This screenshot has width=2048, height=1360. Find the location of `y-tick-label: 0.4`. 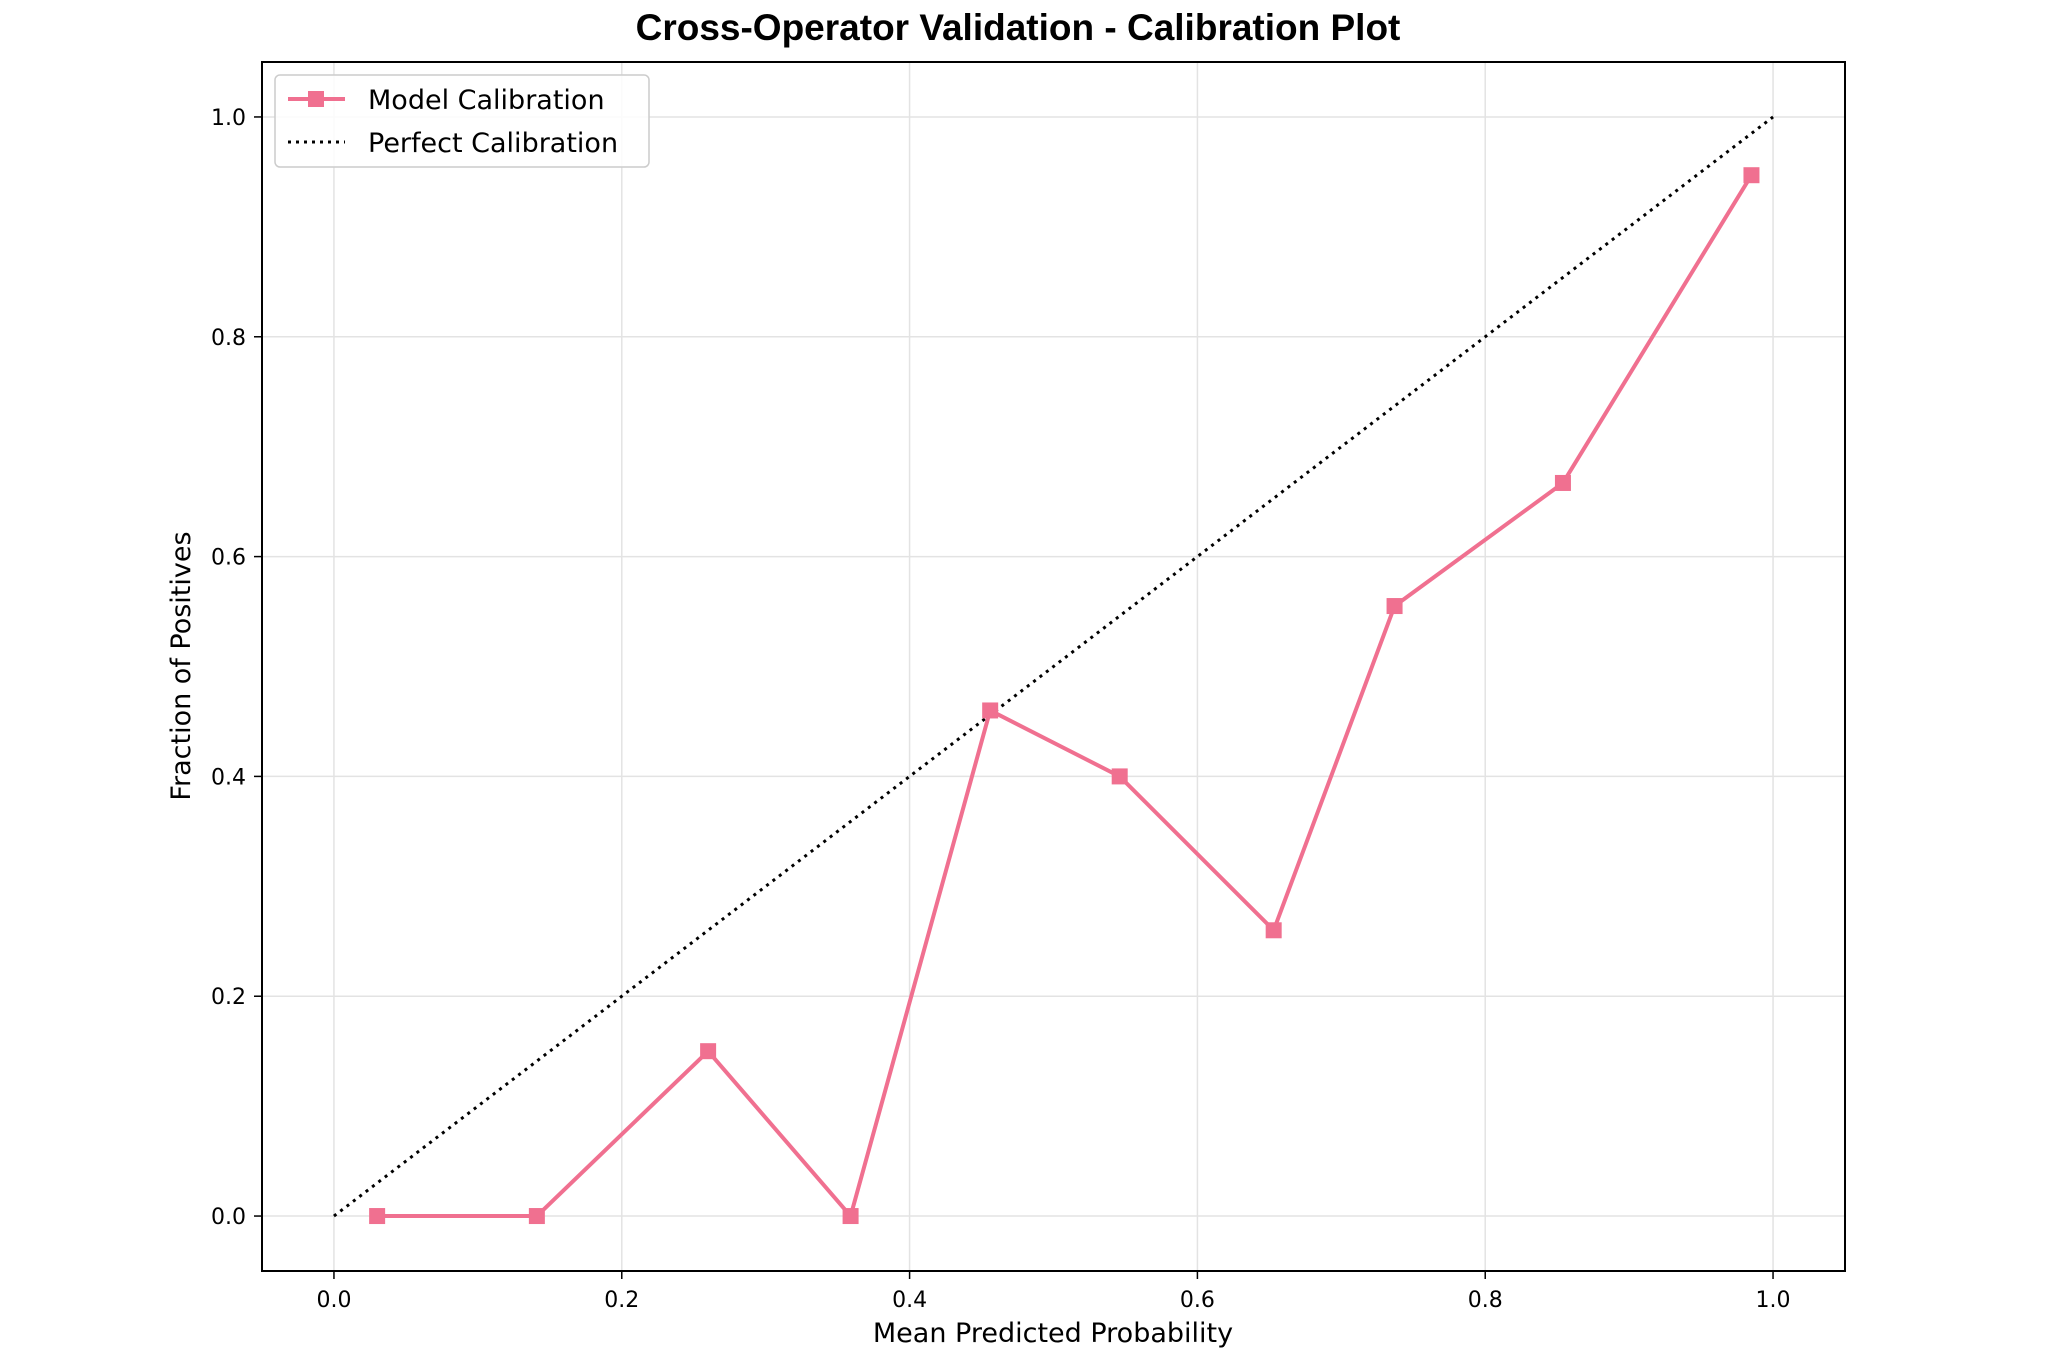

y-tick-label: 0.4 is located at coordinates (228, 777).